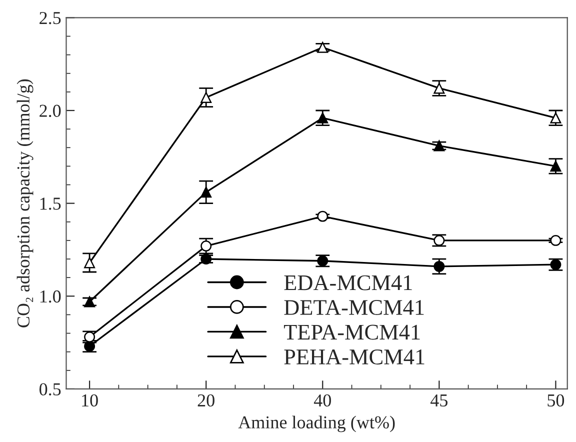 The height and width of the screenshot is (442, 576). I want to click on x-tick-label: 40, so click(322, 400).